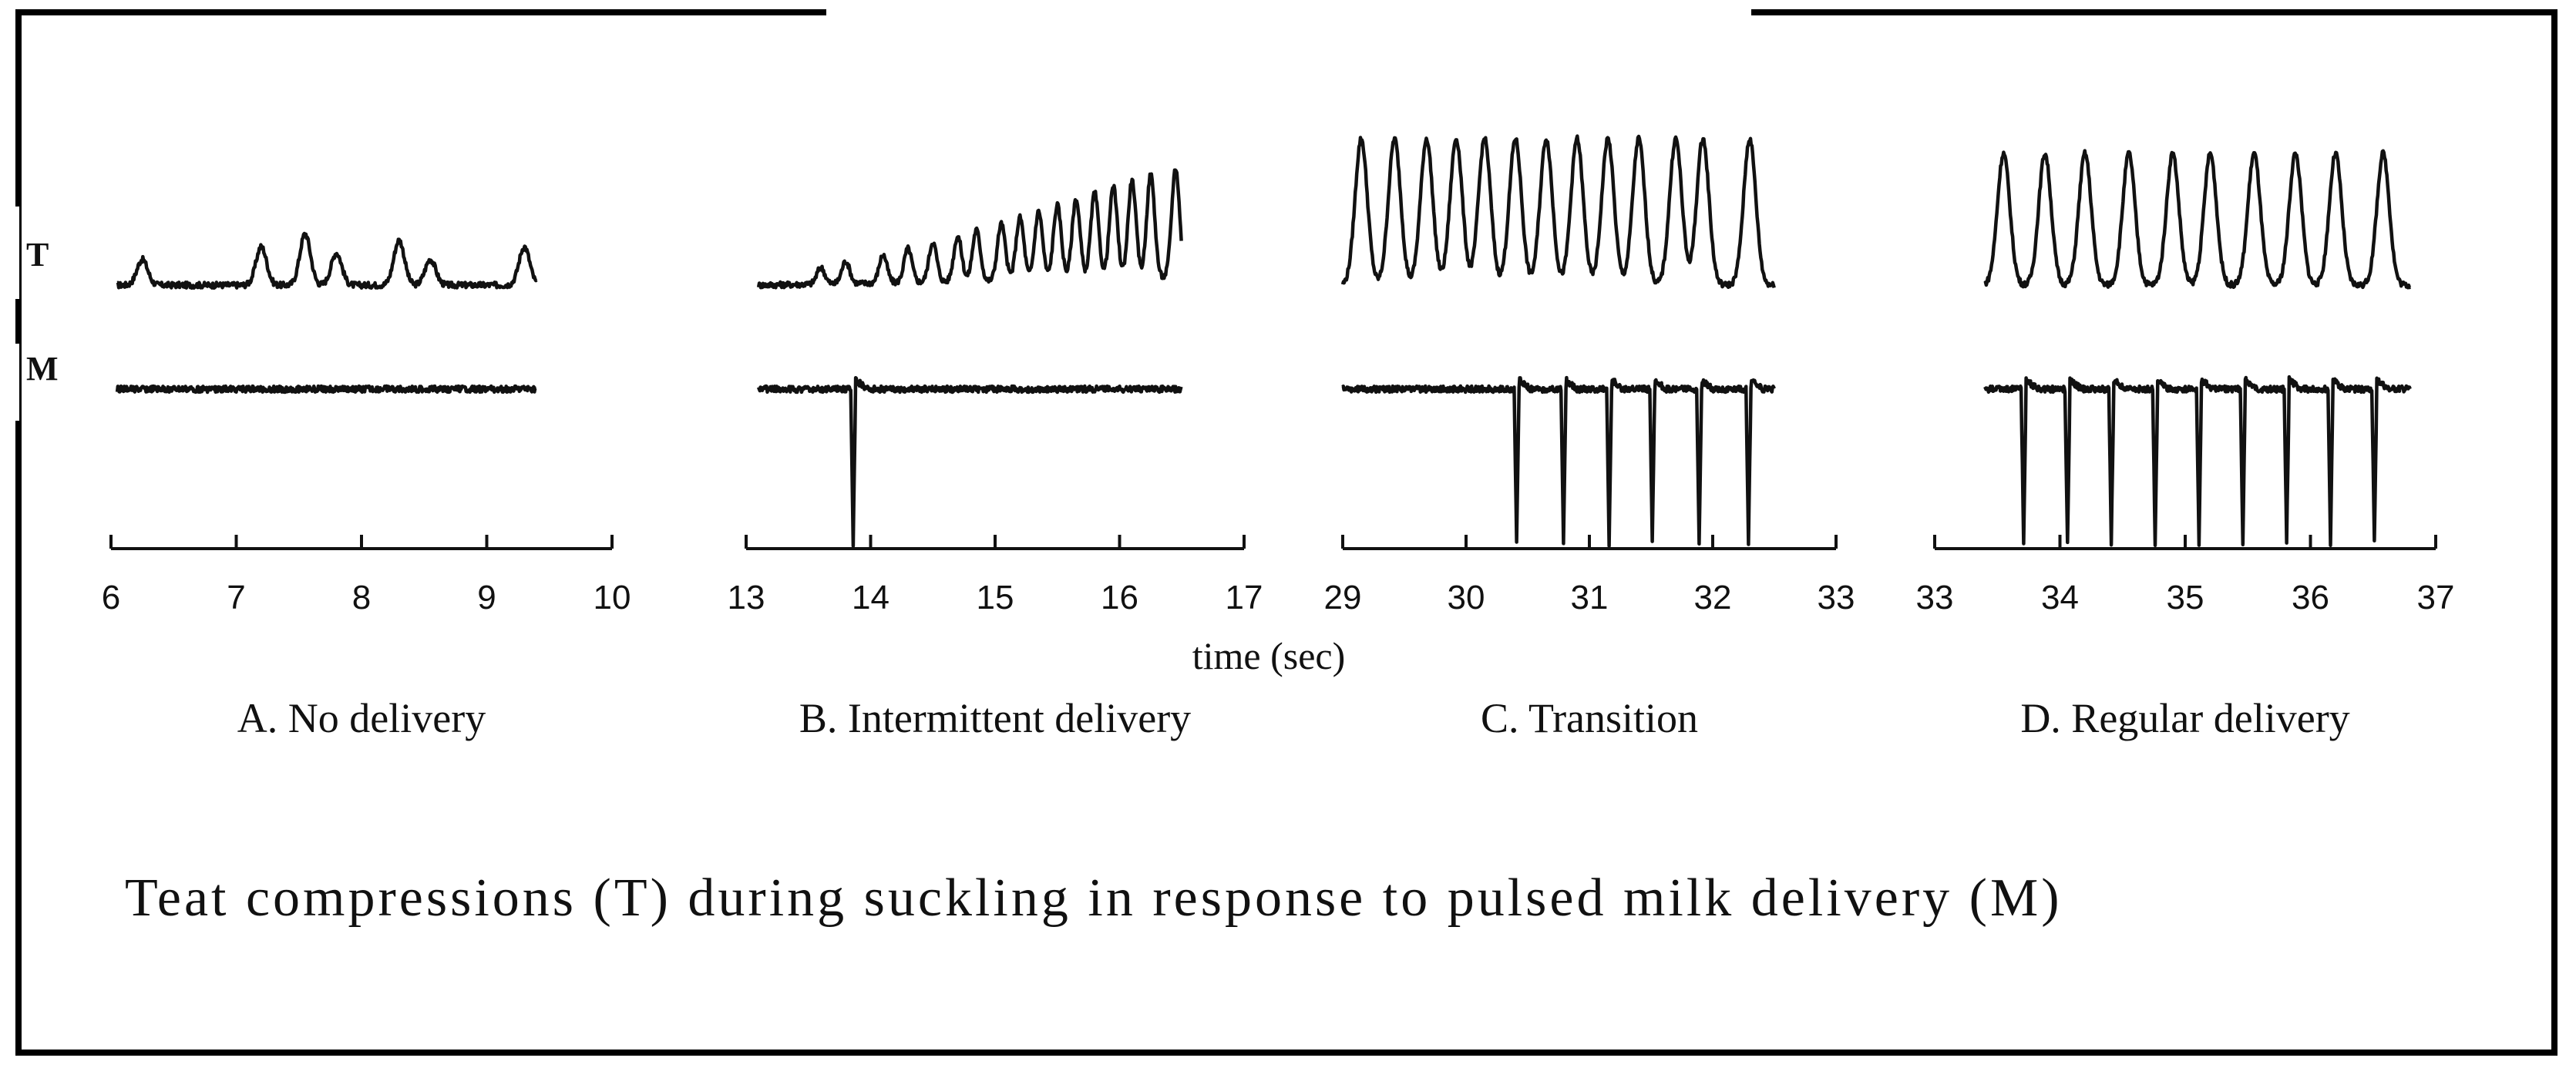  Describe the element at coordinates (111, 597) in the screenshot. I see `tick-label: 6` at that location.